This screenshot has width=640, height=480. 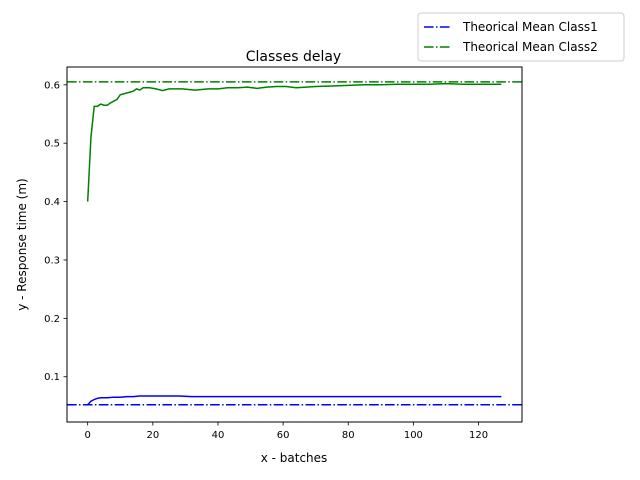 What do you see at coordinates (22, 244) in the screenshot?
I see `y-axis-label: y - Response time (m)` at bounding box center [22, 244].